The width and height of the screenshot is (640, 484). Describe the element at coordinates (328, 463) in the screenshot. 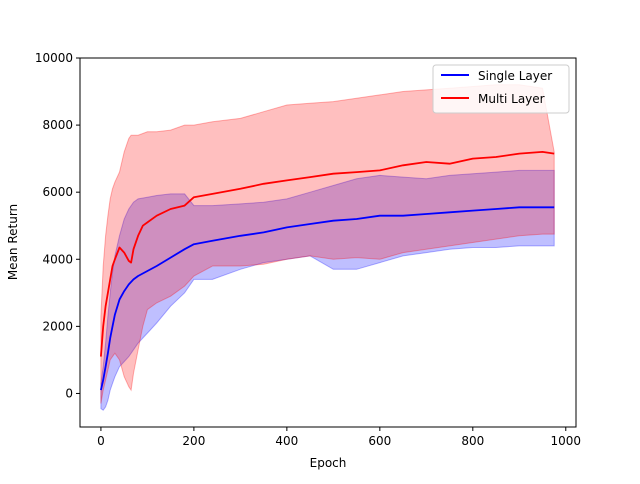

I see `x-axis-label: Epoch` at that location.